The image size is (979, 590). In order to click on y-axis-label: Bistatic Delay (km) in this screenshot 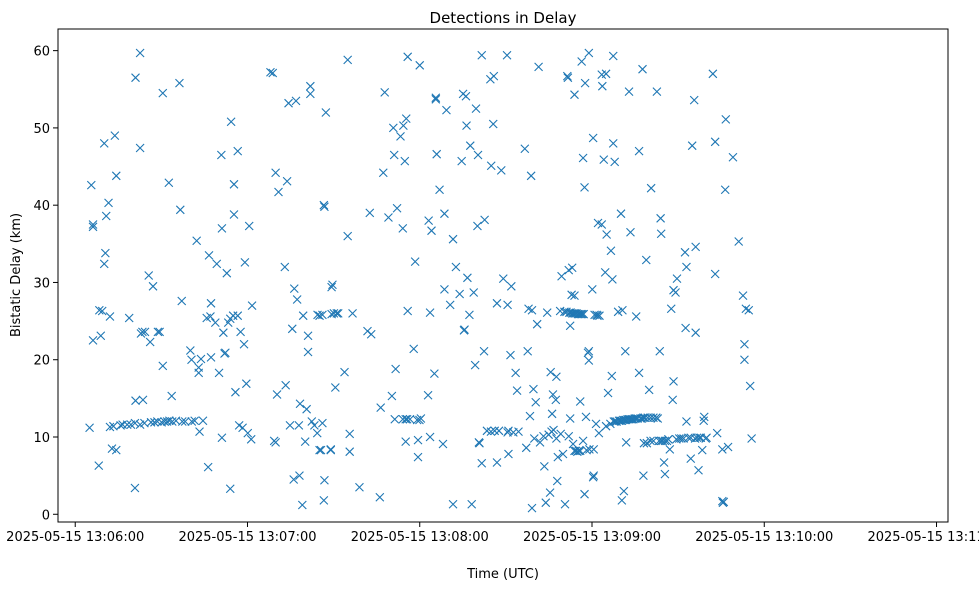, I will do `click(16, 275)`.